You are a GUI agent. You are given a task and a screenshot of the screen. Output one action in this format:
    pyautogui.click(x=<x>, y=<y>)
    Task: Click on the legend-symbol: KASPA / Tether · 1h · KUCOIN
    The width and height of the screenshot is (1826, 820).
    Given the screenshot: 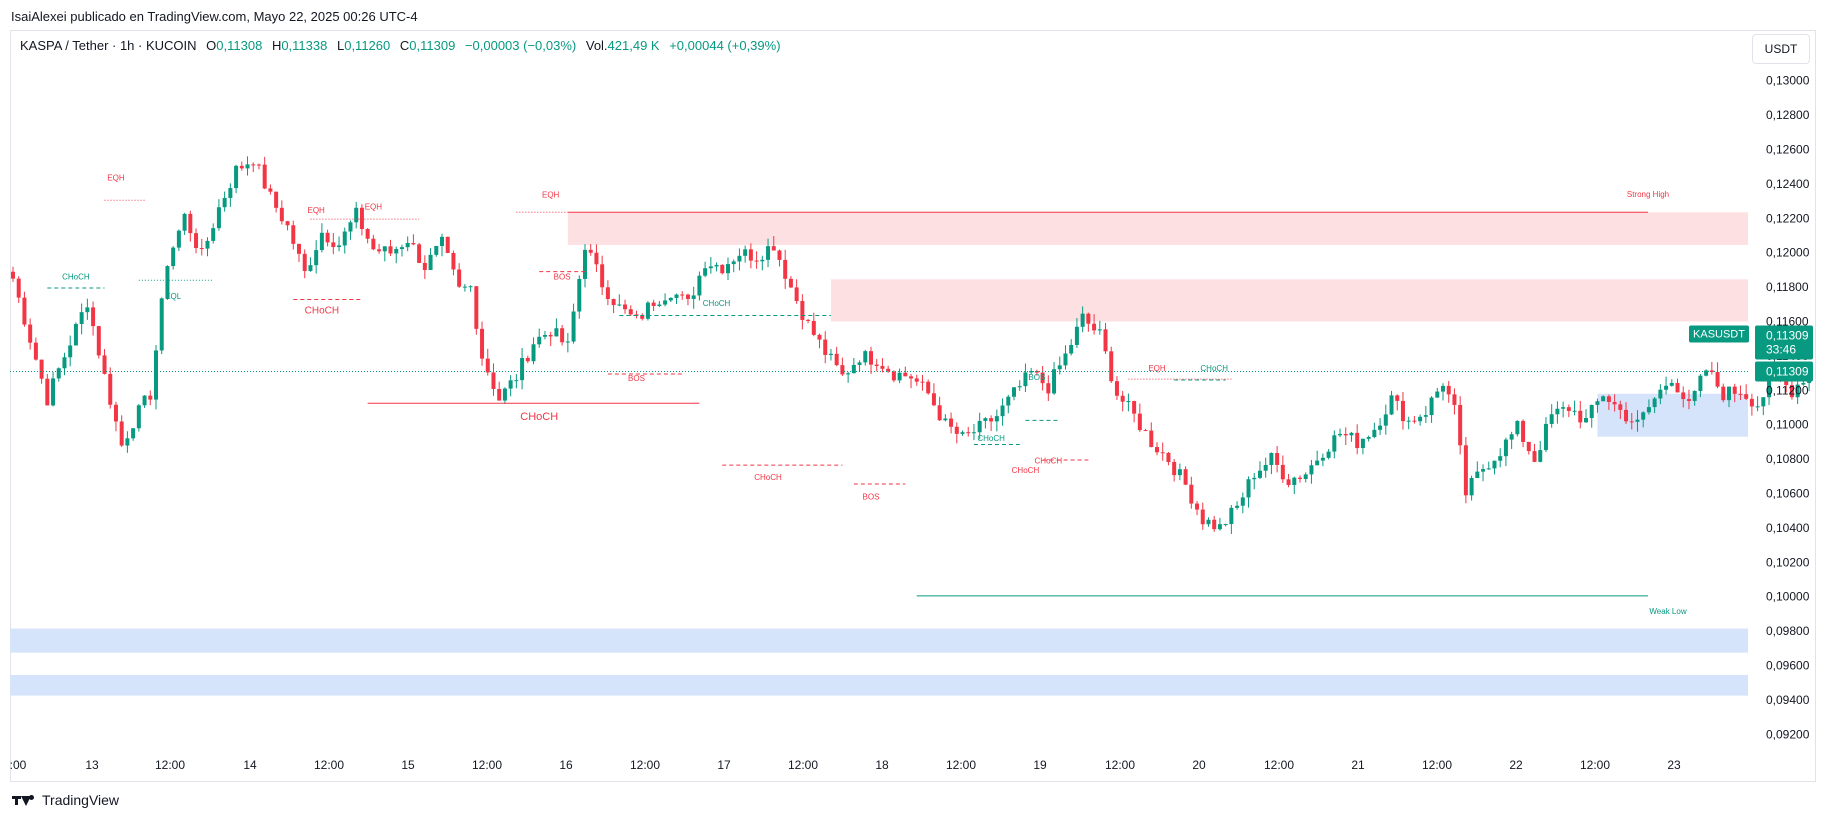 What is the action you would take?
    pyautogui.click(x=108, y=45)
    